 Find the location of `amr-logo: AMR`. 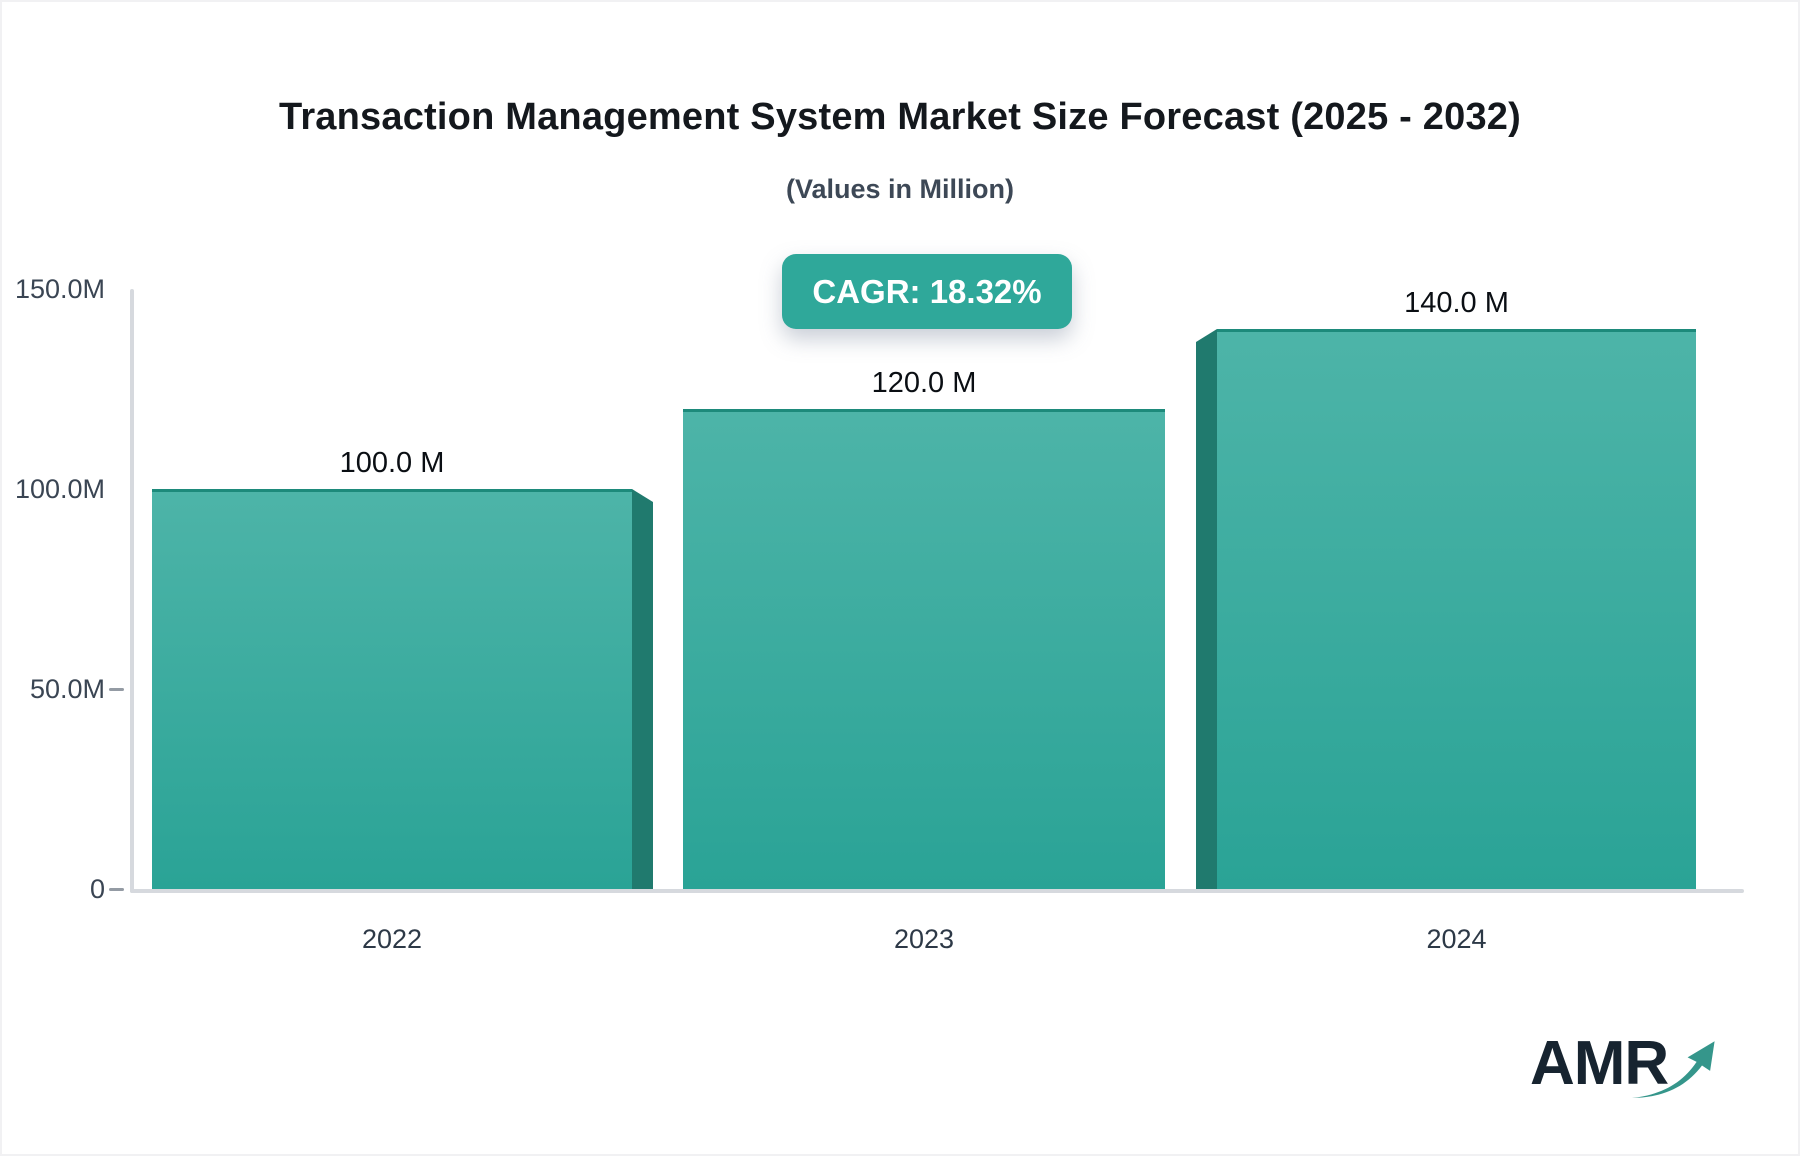

amr-logo: AMR is located at coordinates (1625, 1072).